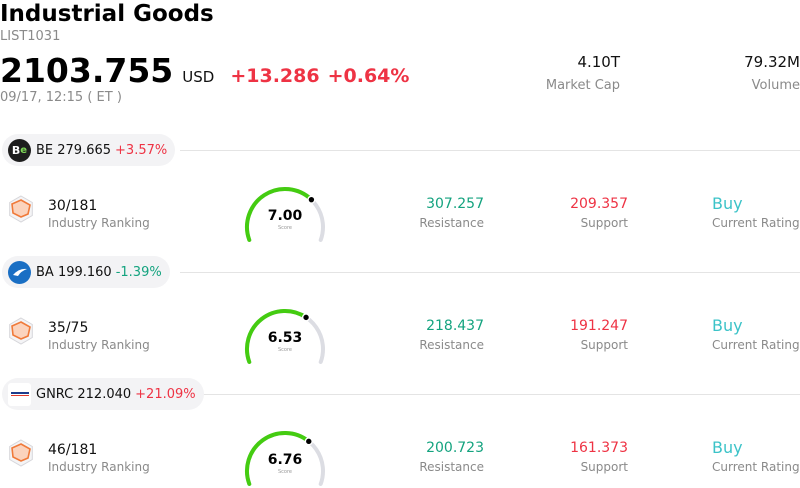 The image size is (800, 488). What do you see at coordinates (451, 213) in the screenshot?
I see `resistance-metric: 307.257 Resistance` at bounding box center [451, 213].